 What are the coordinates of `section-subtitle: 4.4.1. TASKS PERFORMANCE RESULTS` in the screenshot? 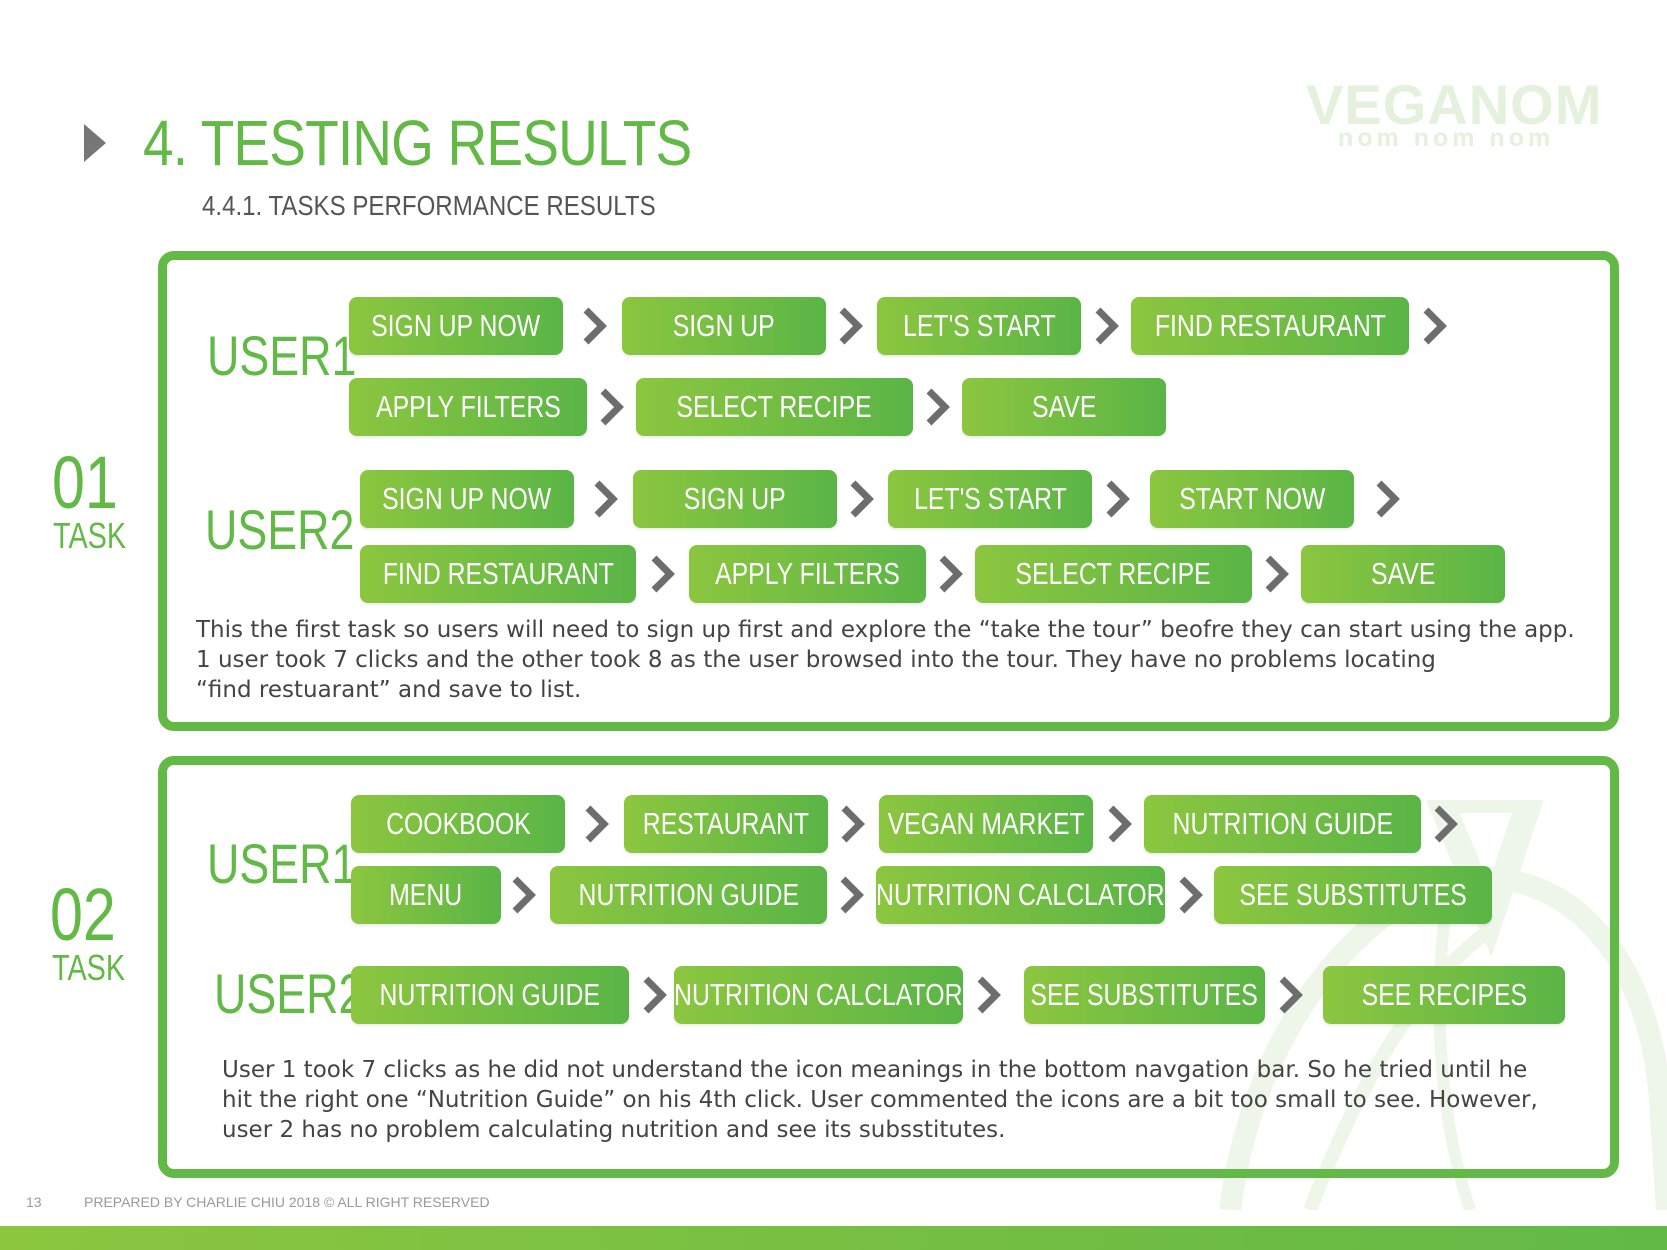 It's located at (429, 205).